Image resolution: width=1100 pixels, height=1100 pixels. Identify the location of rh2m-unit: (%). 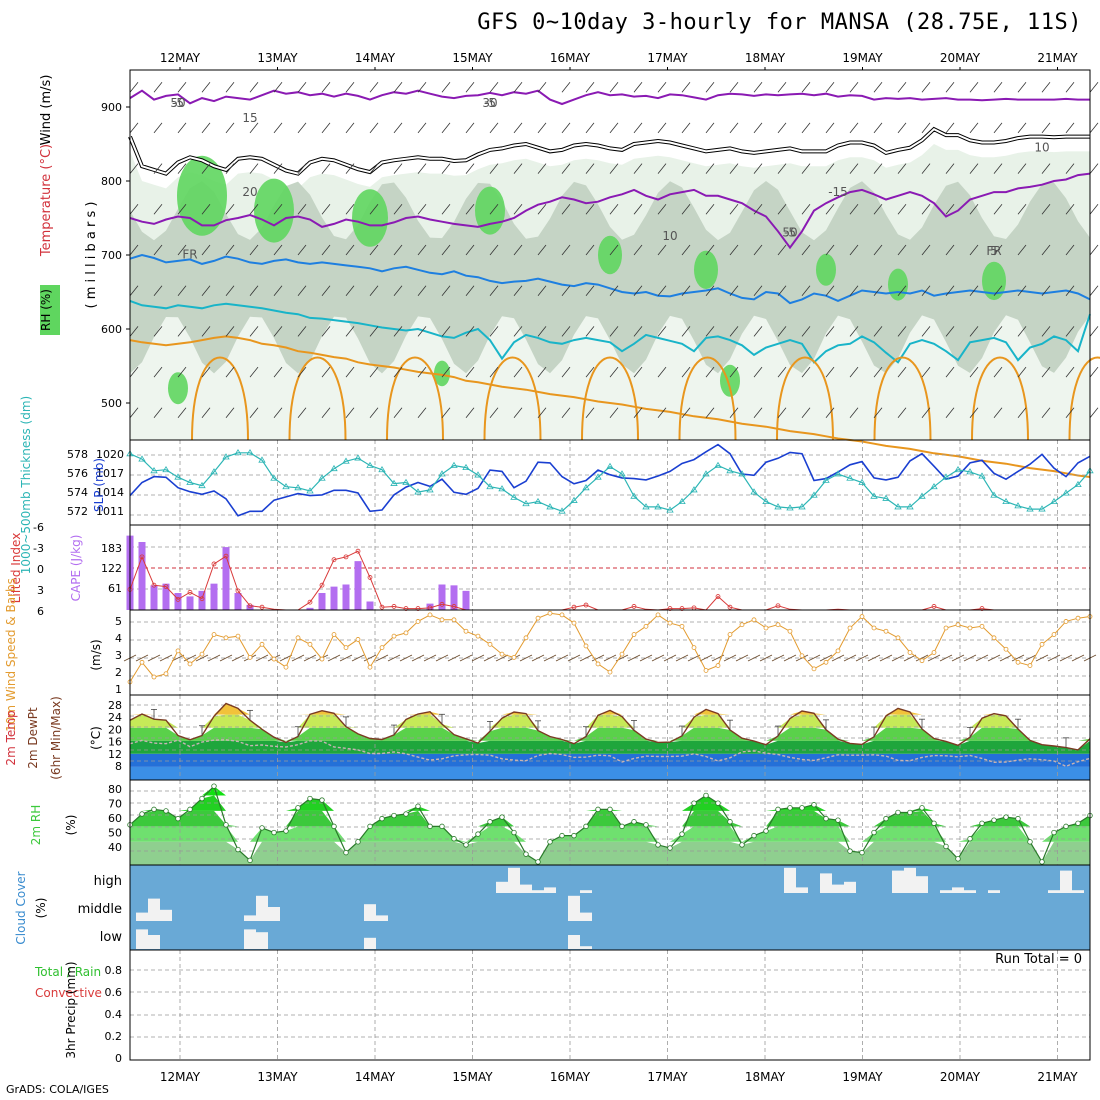
(71, 825).